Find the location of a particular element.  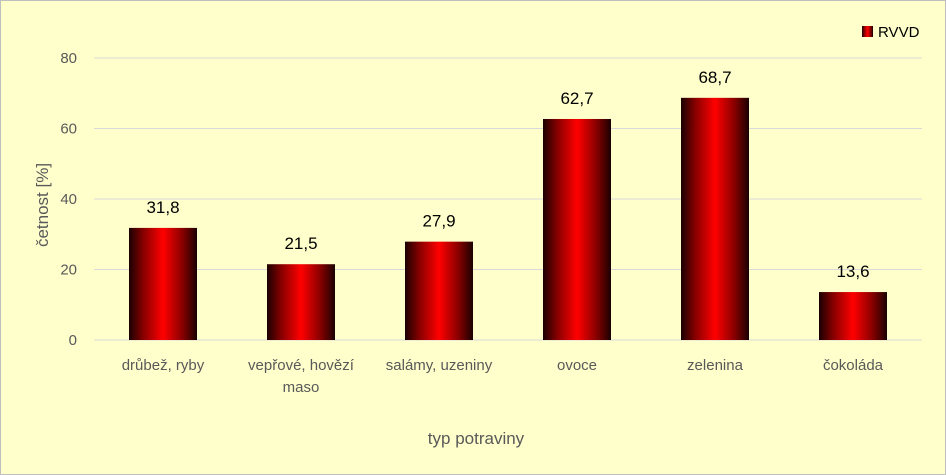

data-label: 68,7 is located at coordinates (714, 77).